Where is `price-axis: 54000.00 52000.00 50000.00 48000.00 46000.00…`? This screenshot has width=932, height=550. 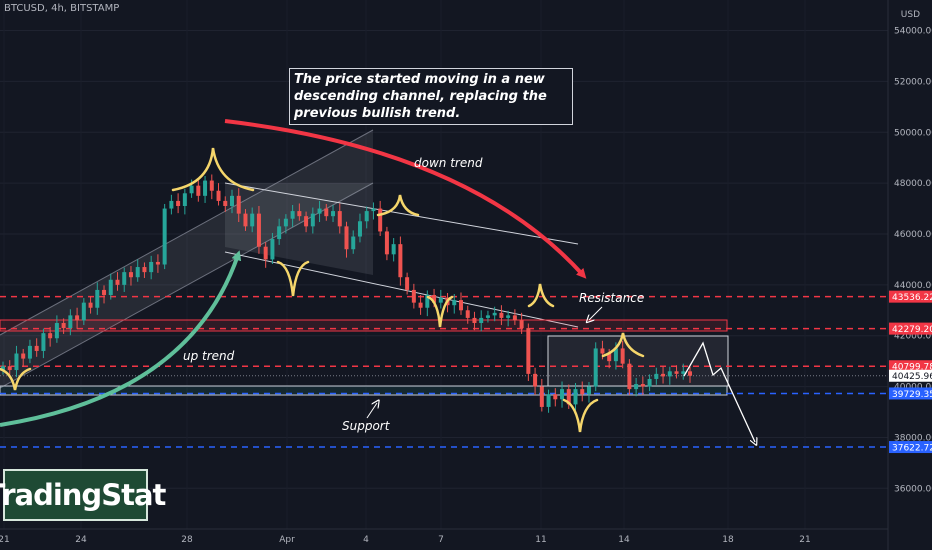 price-axis: 54000.00 52000.00 50000.00 48000.00 46000.00… is located at coordinates (913, 261).